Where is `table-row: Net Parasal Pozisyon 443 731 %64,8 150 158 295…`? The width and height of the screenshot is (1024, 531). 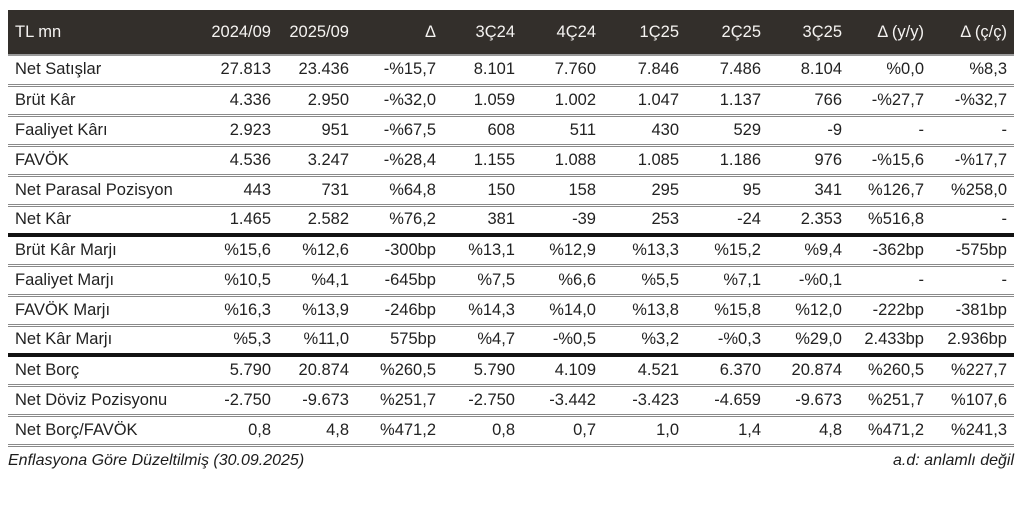
table-row: Net Parasal Pozisyon 443 731 %64,8 150 158 295… is located at coordinates (511, 191).